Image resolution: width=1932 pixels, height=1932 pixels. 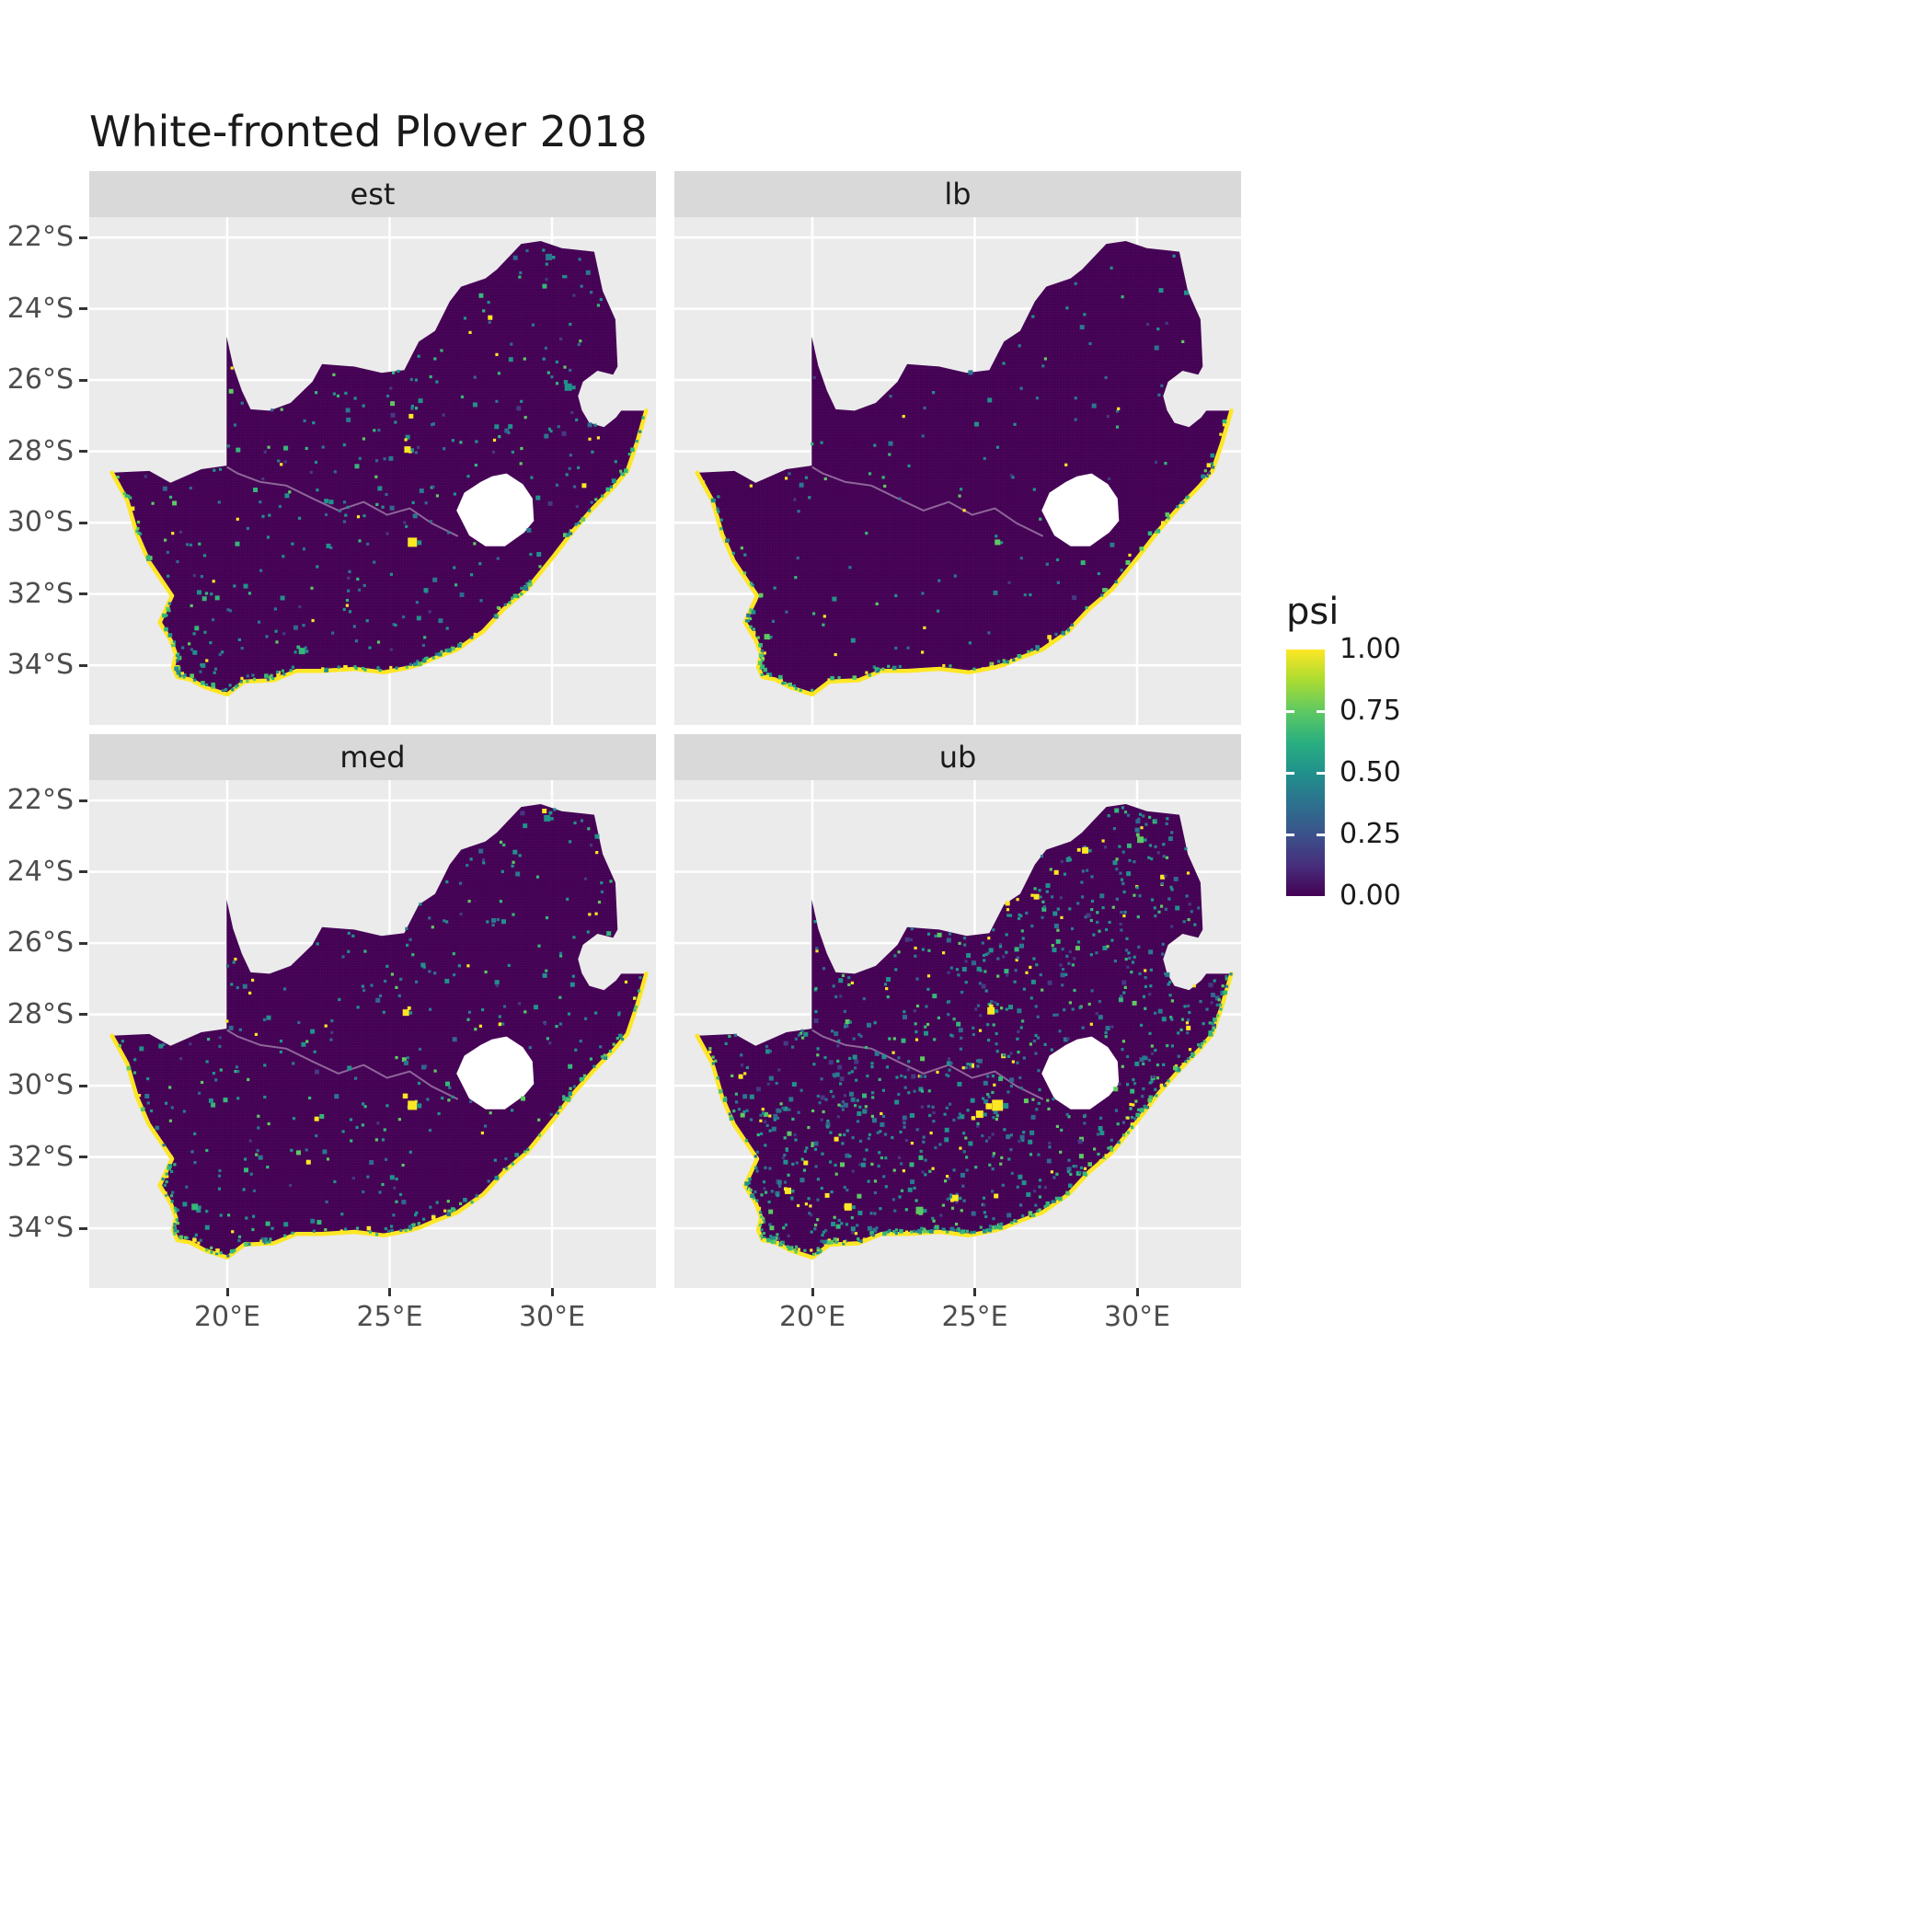 What do you see at coordinates (372, 757) in the screenshot?
I see `facet-strip-med: med` at bounding box center [372, 757].